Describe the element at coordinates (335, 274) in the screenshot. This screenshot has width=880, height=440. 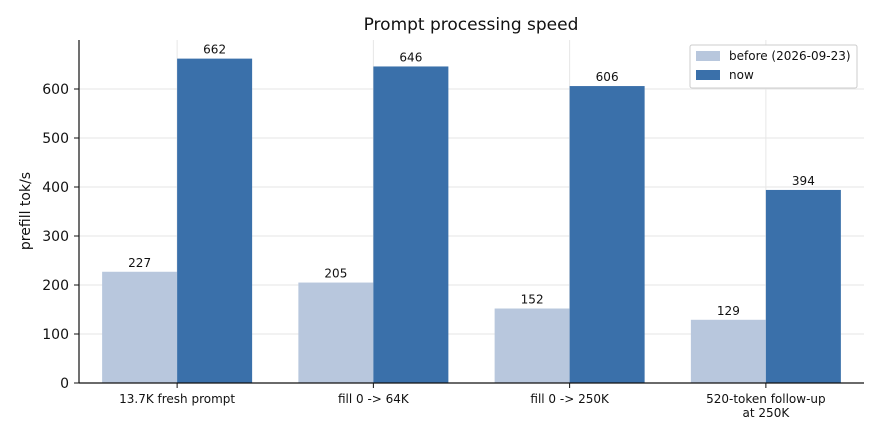
I see `data-label: 205` at that location.